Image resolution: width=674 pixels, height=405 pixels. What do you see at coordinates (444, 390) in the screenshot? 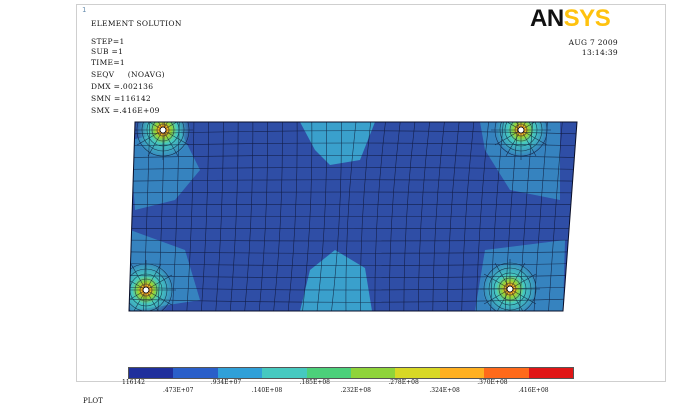
I see `legend-label-bottom-4: .324E+08` at bounding box center [444, 390].